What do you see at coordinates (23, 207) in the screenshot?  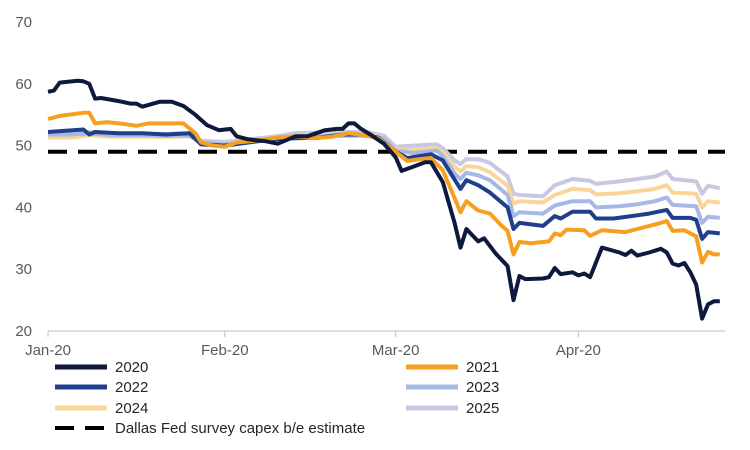 I see `y-tick-label: 40` at bounding box center [23, 207].